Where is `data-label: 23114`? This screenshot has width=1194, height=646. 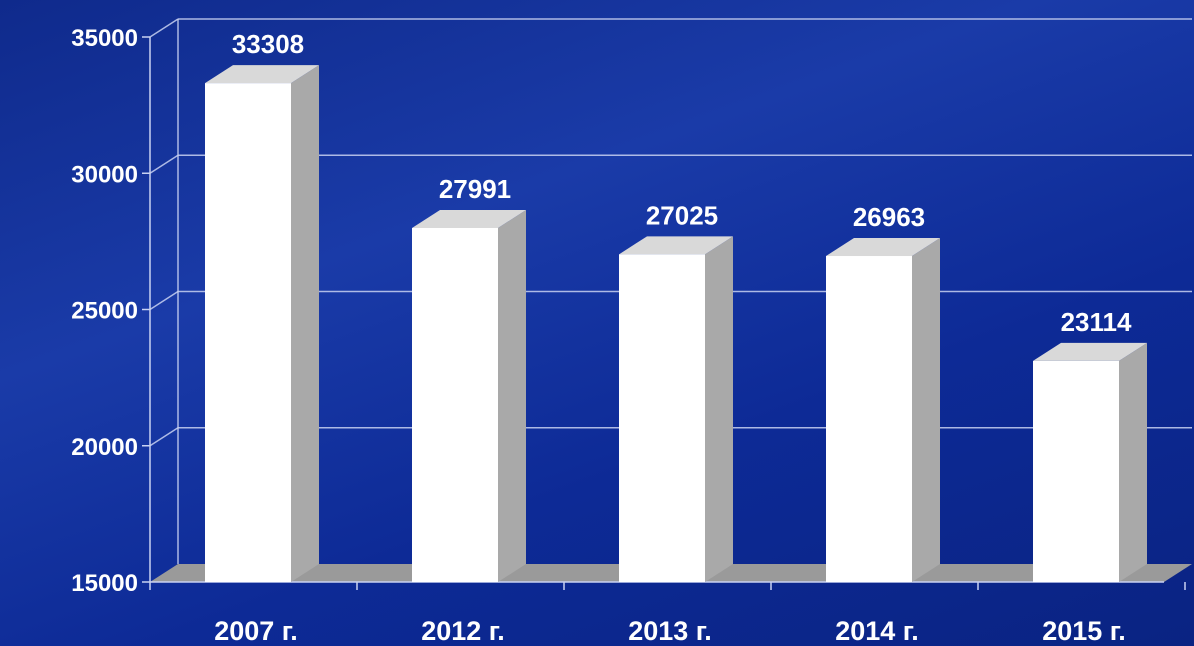 data-label: 23114 is located at coordinates (1096, 322).